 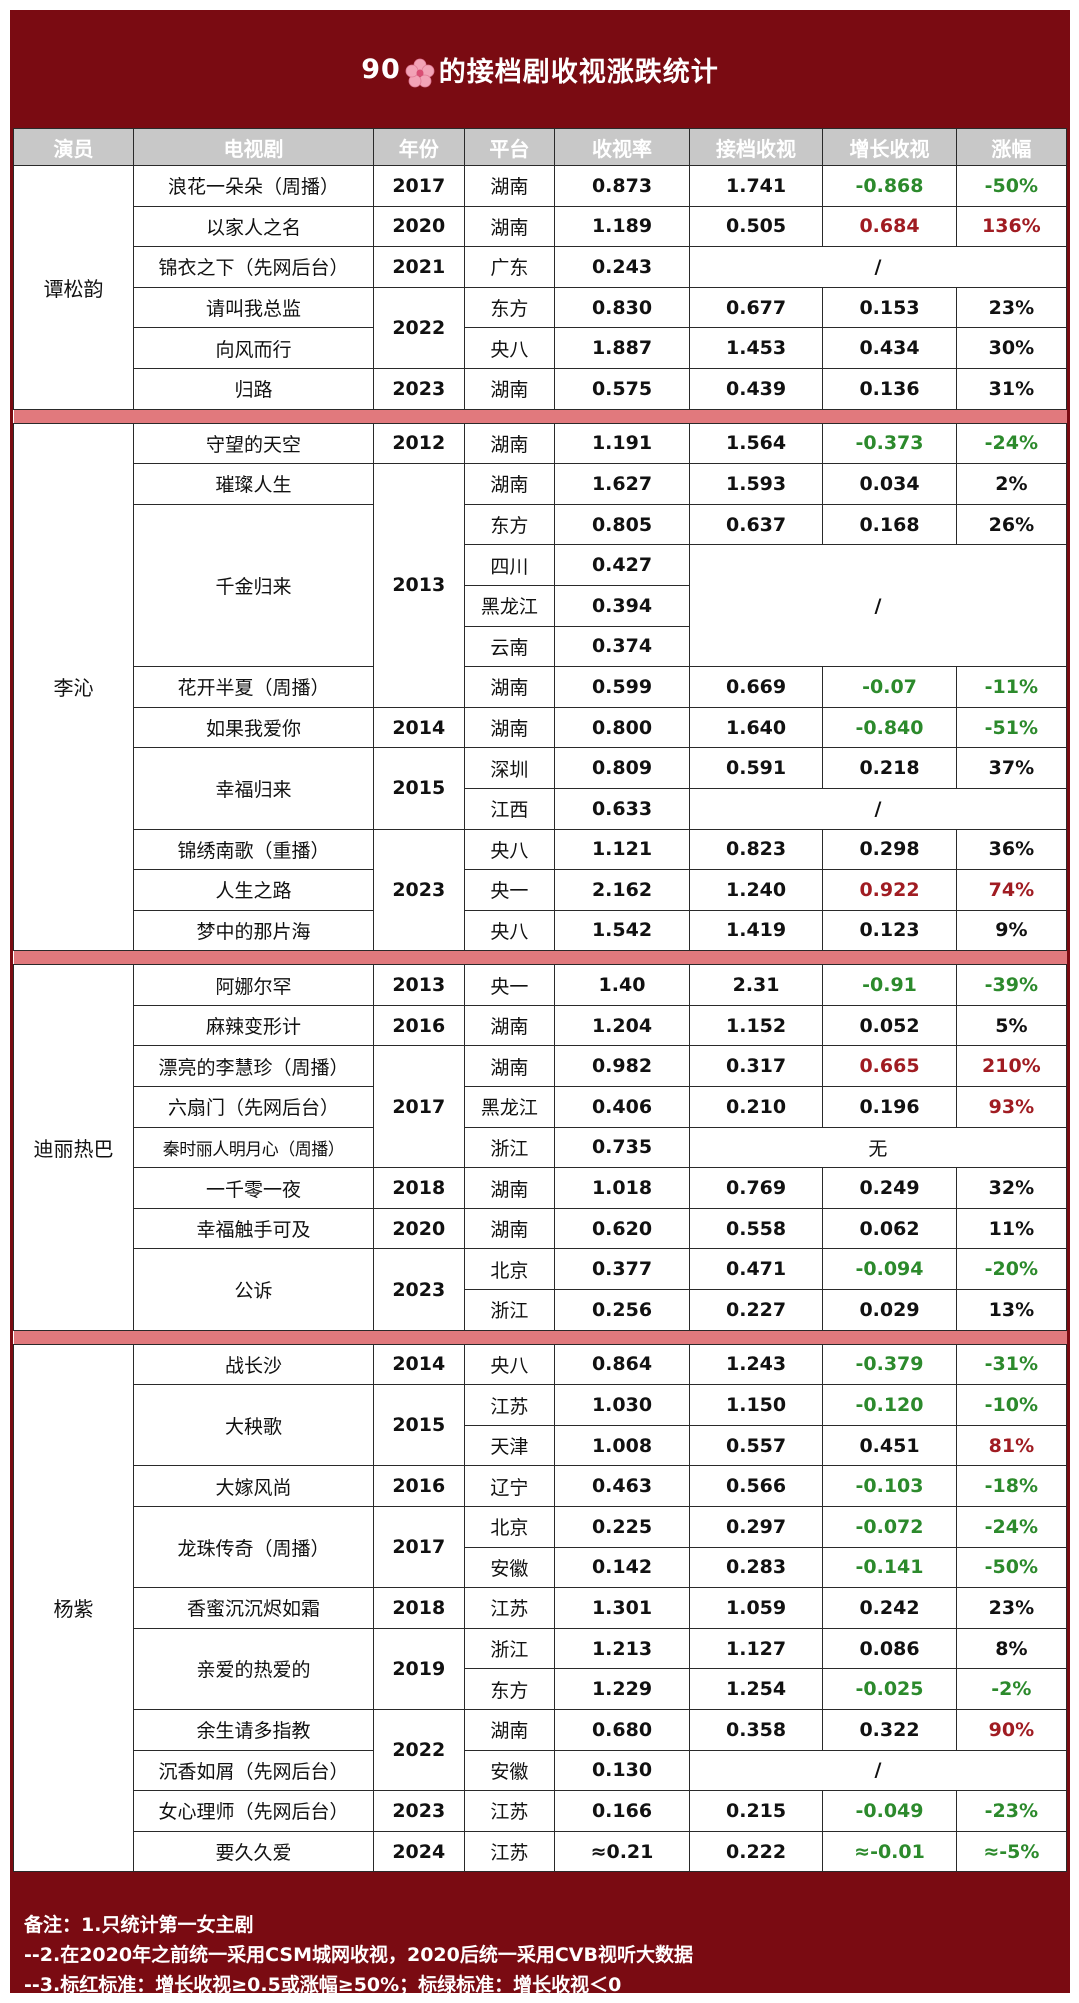 What do you see at coordinates (622, 1486) in the screenshot?
I see `rating-cell: 0.463` at bounding box center [622, 1486].